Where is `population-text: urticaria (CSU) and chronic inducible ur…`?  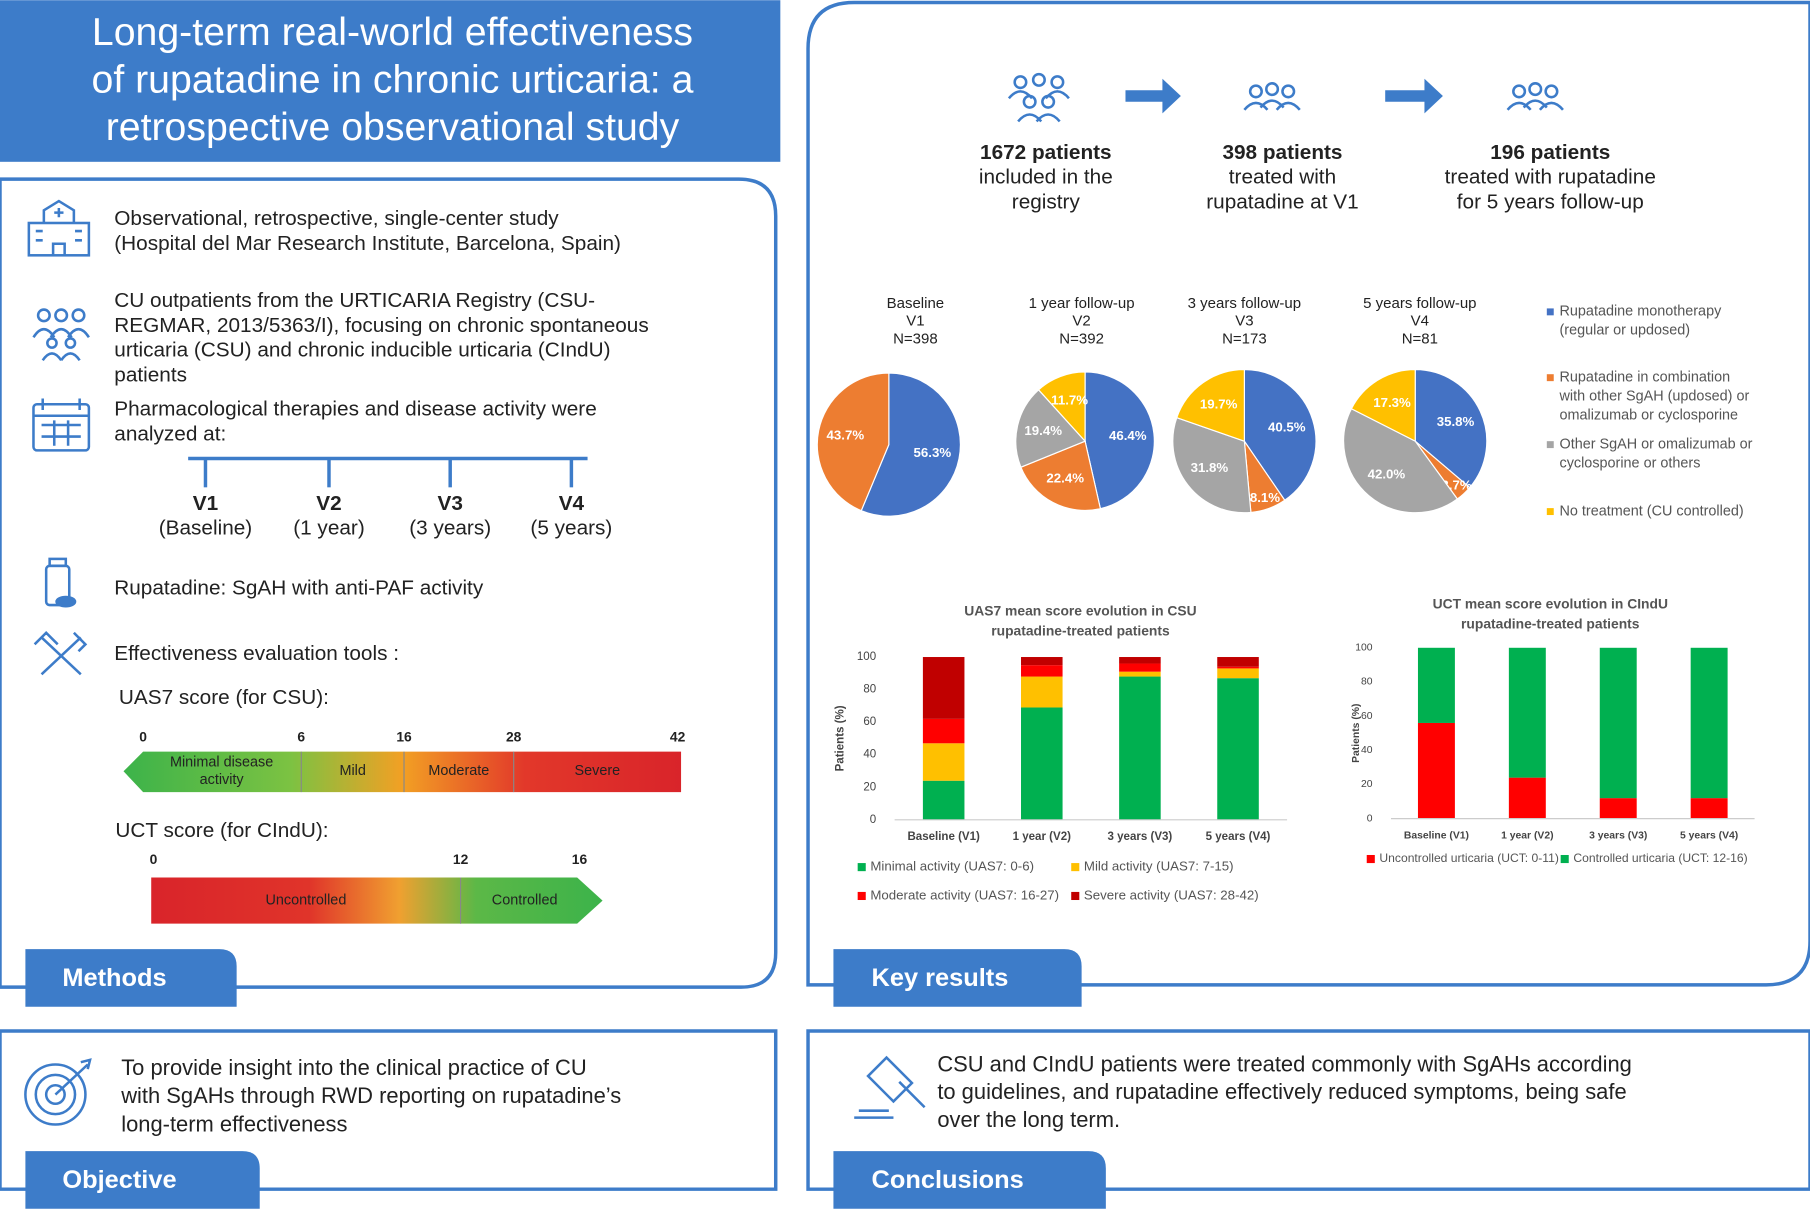 population-text: urticaria (CSU) and chronic inducible ur… is located at coordinates (362, 350).